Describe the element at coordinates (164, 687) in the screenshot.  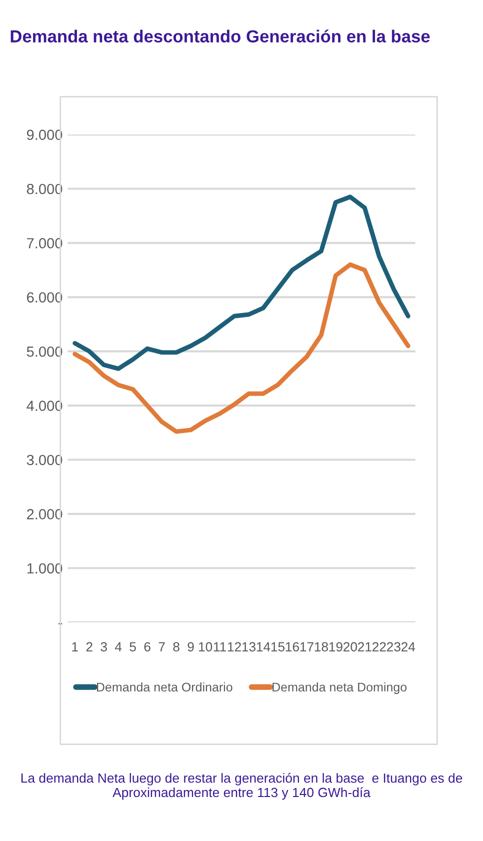
I see `legend-label: Demanda neta Ordinario` at that location.